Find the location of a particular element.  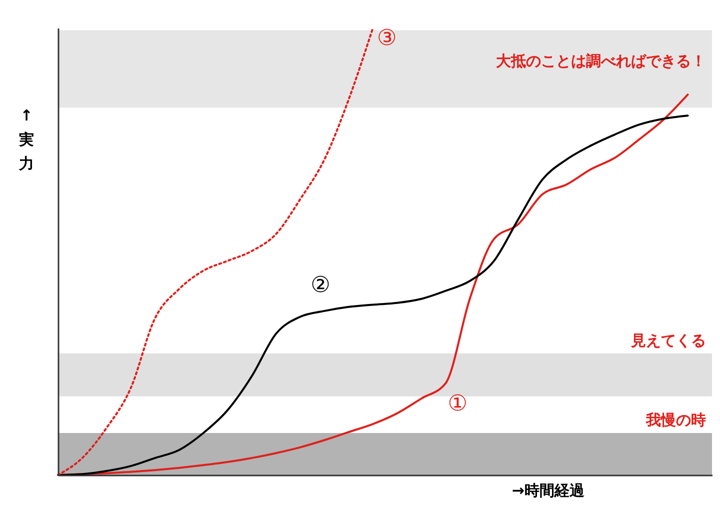

series-label: ② is located at coordinates (320, 285).